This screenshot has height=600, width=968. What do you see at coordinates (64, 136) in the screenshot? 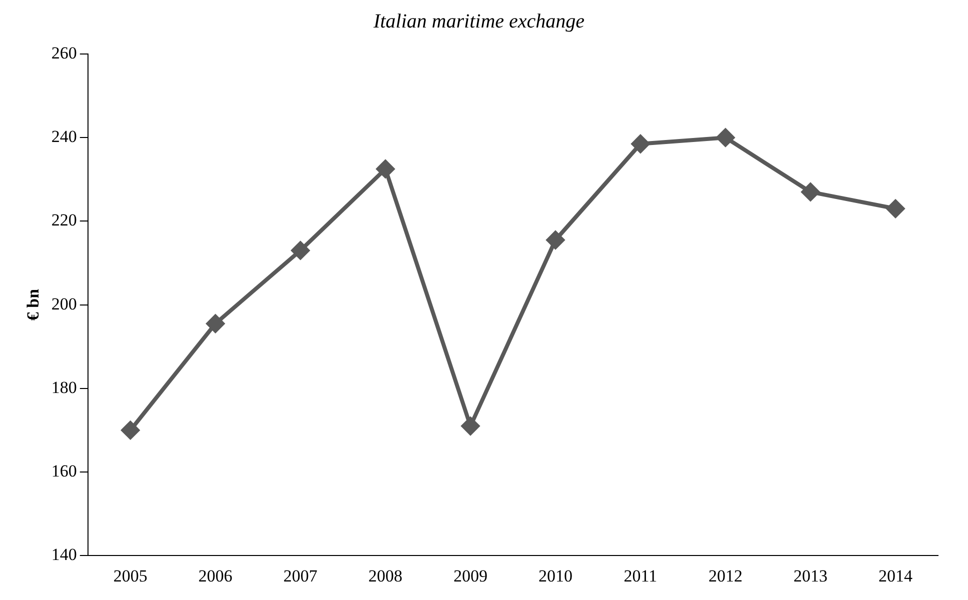
I see `y-tick-label: 240` at bounding box center [64, 136].